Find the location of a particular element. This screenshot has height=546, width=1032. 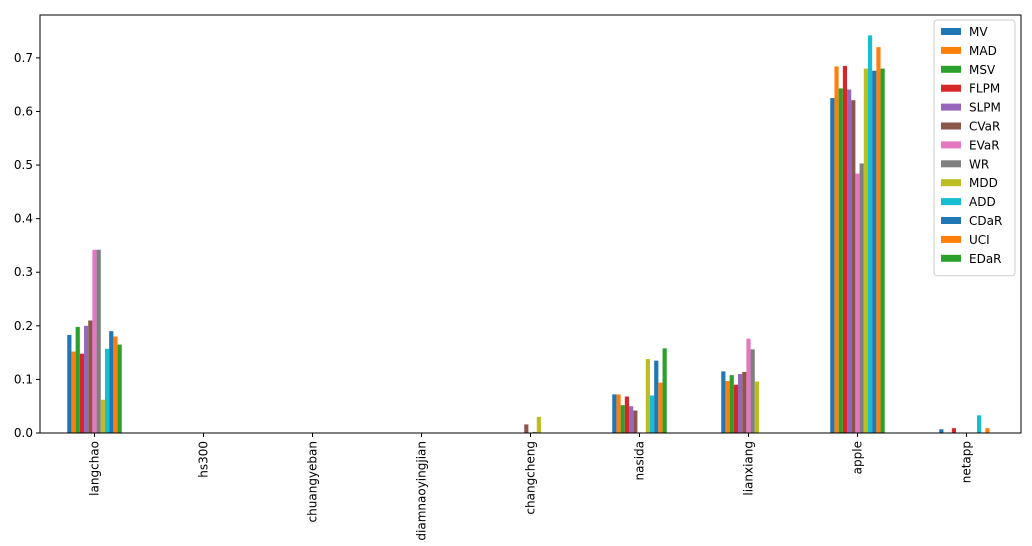

x-tick-label: apple is located at coordinates (858, 457).